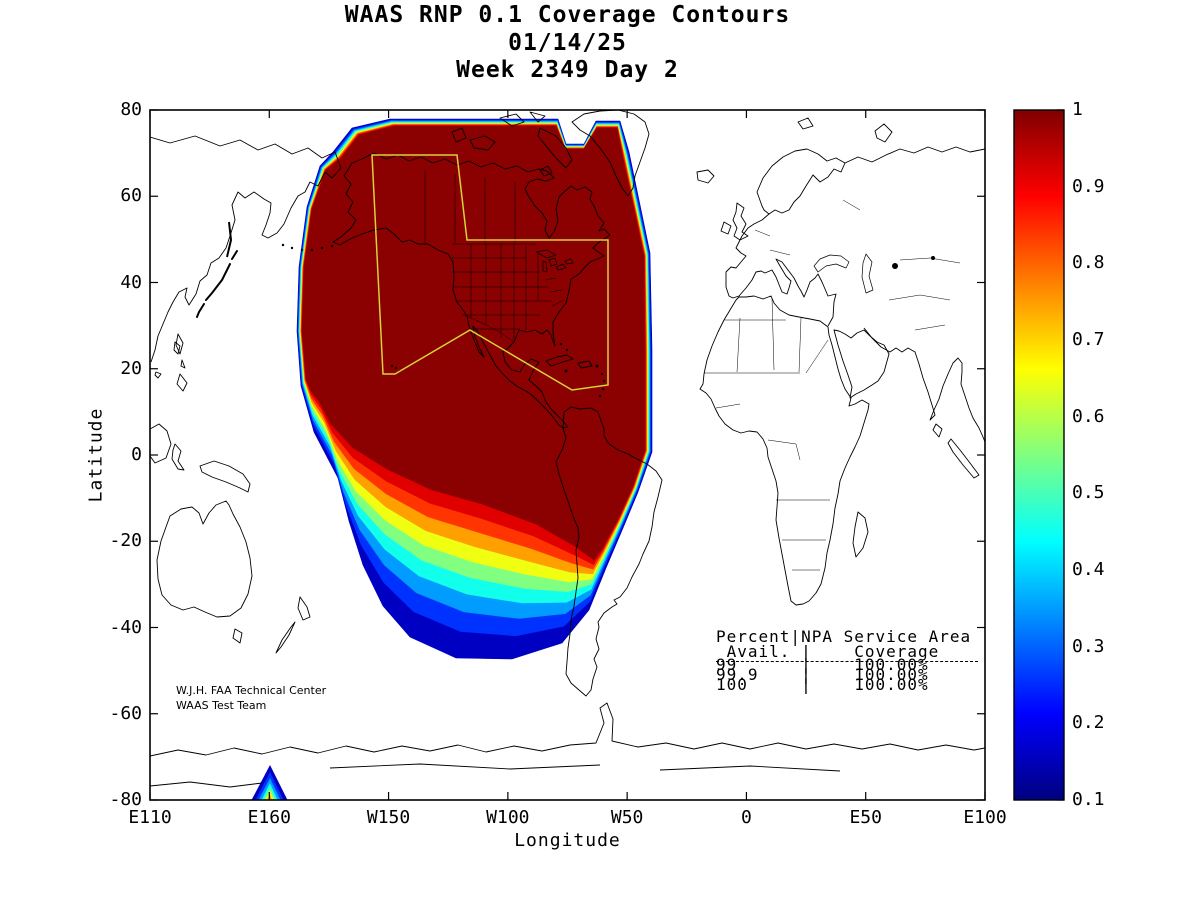  I want to click on coastline-indonesia, so click(200, 458).